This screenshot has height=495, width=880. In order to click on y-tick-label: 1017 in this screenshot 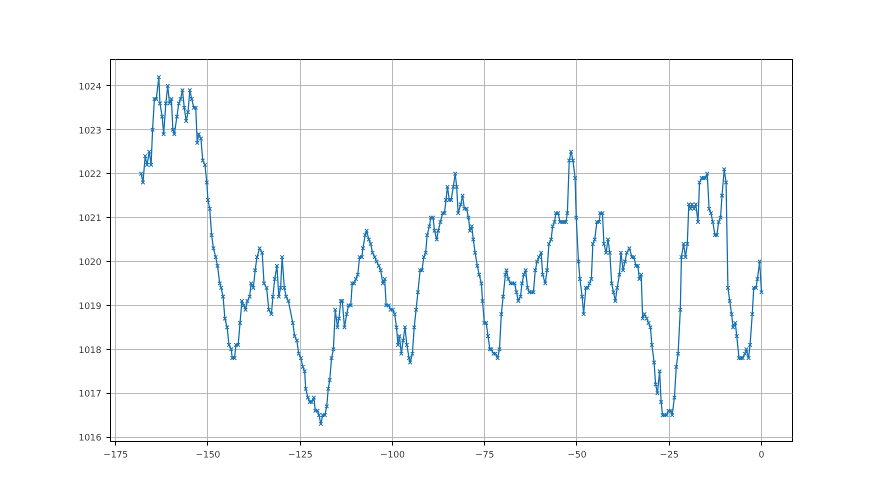, I will do `click(90, 395)`.